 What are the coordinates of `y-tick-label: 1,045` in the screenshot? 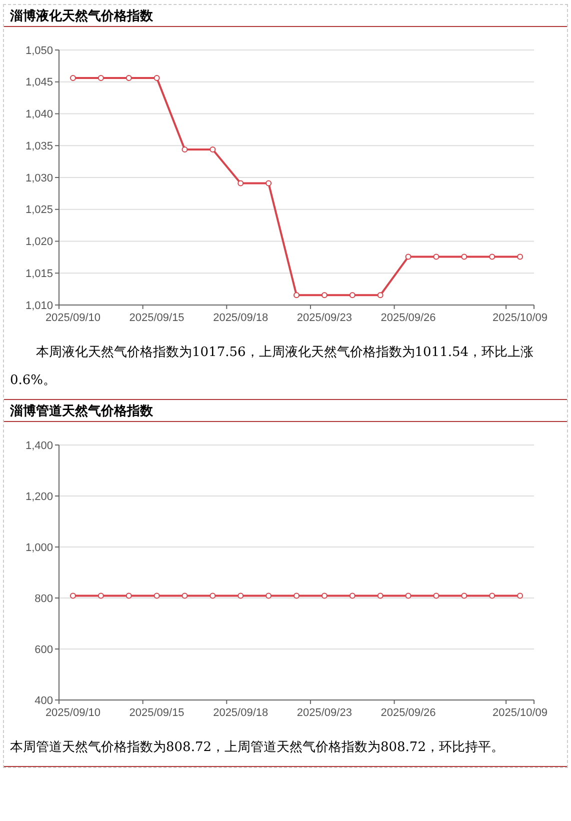 It's located at (39, 82).